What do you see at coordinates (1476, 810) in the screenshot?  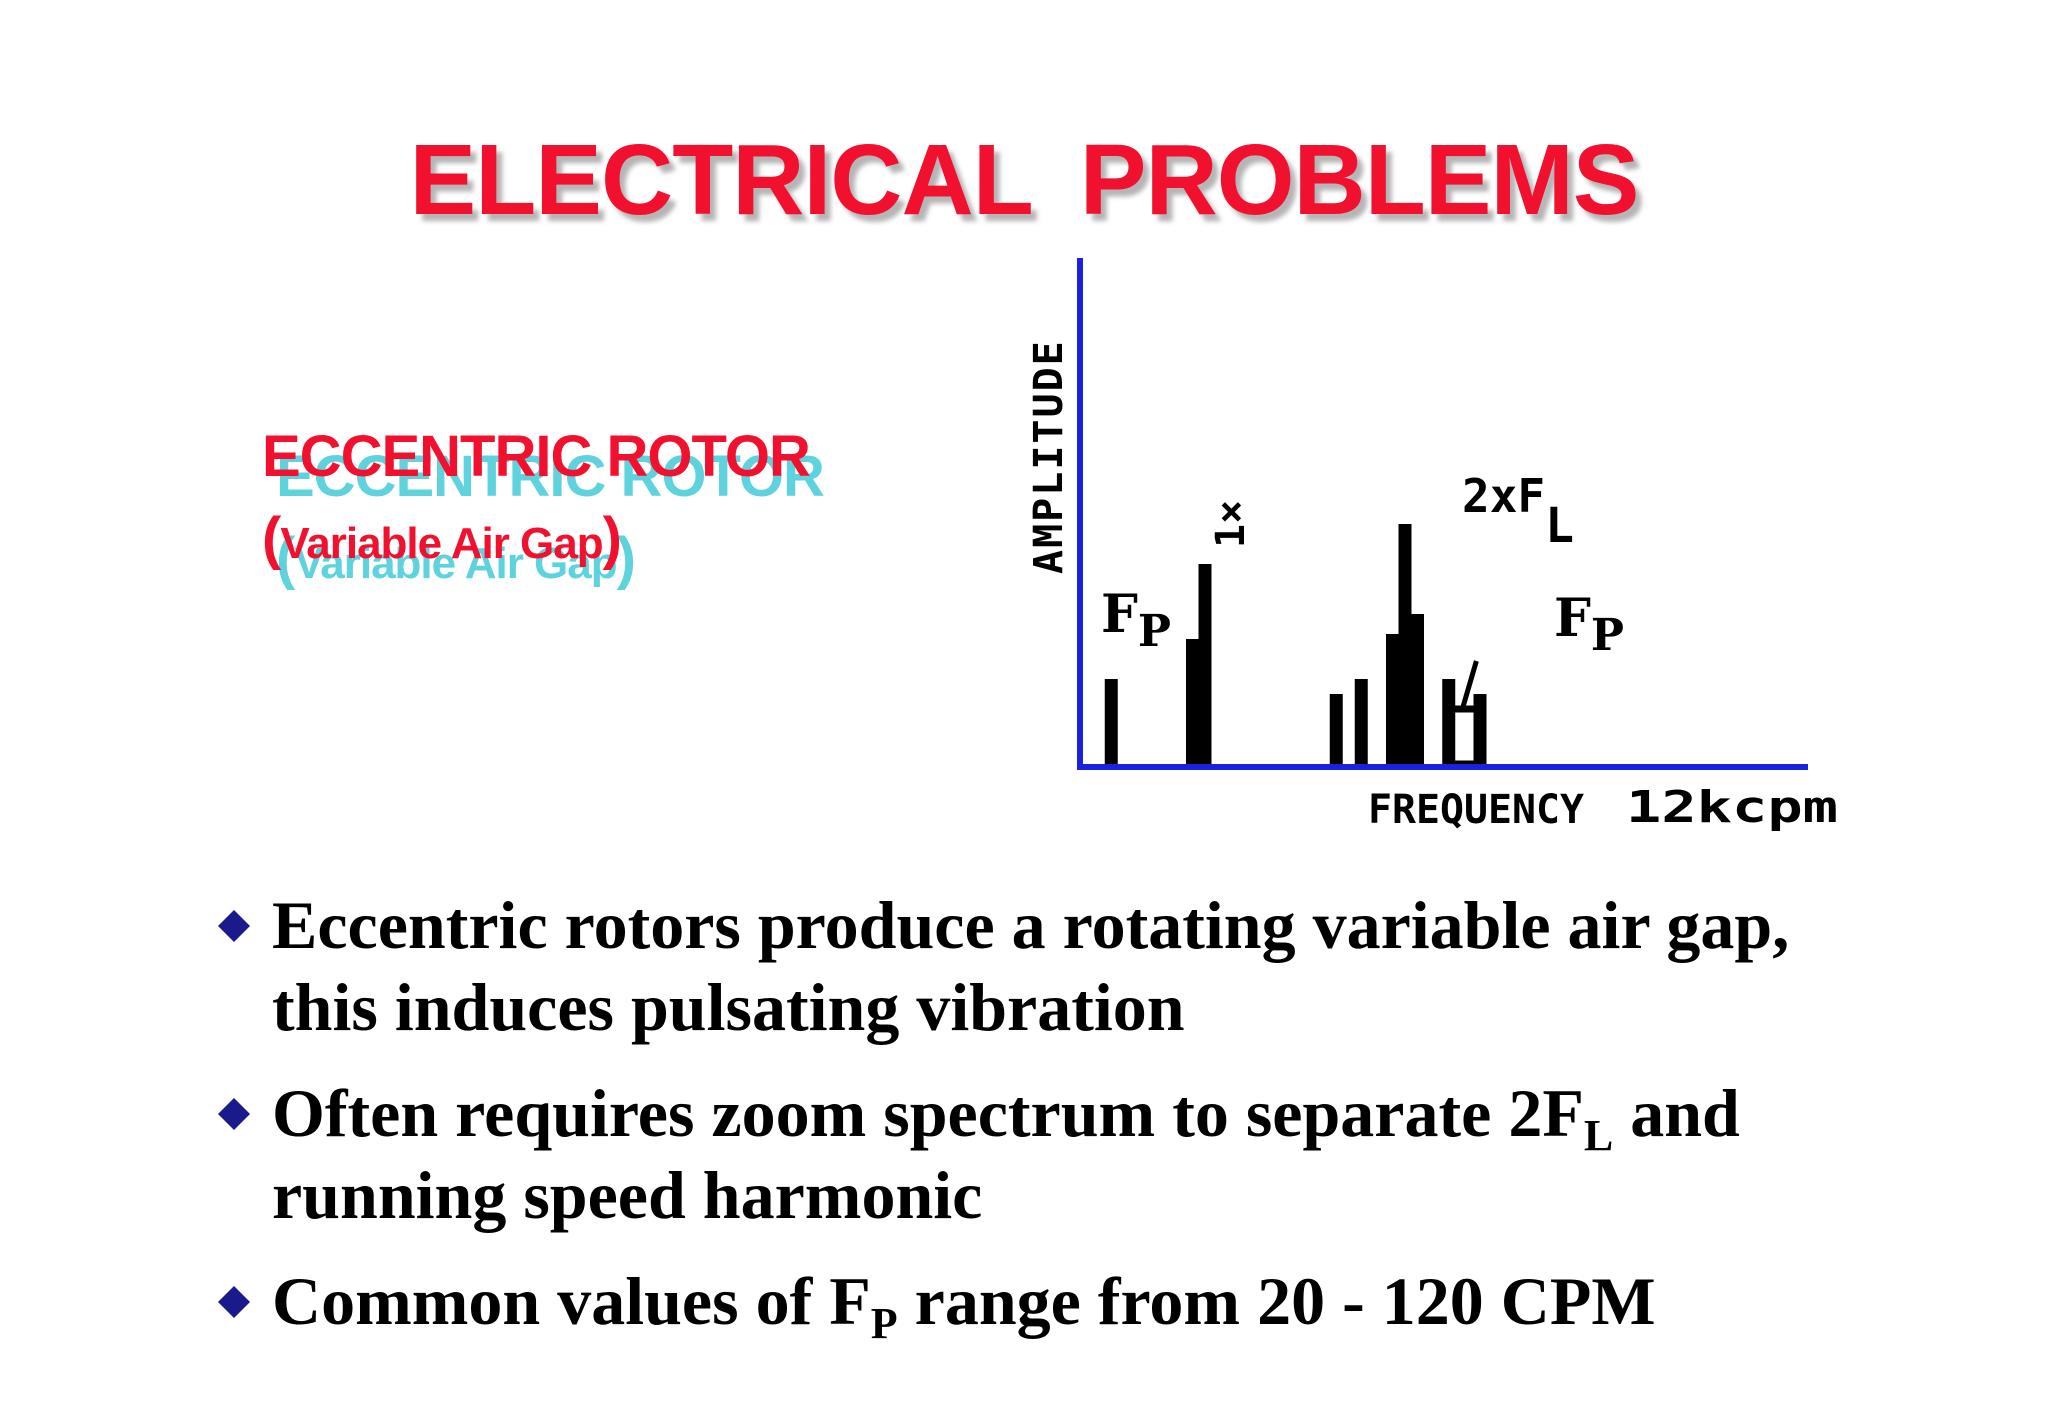 I see `x-axis-label: FREQUENCY` at bounding box center [1476, 810].